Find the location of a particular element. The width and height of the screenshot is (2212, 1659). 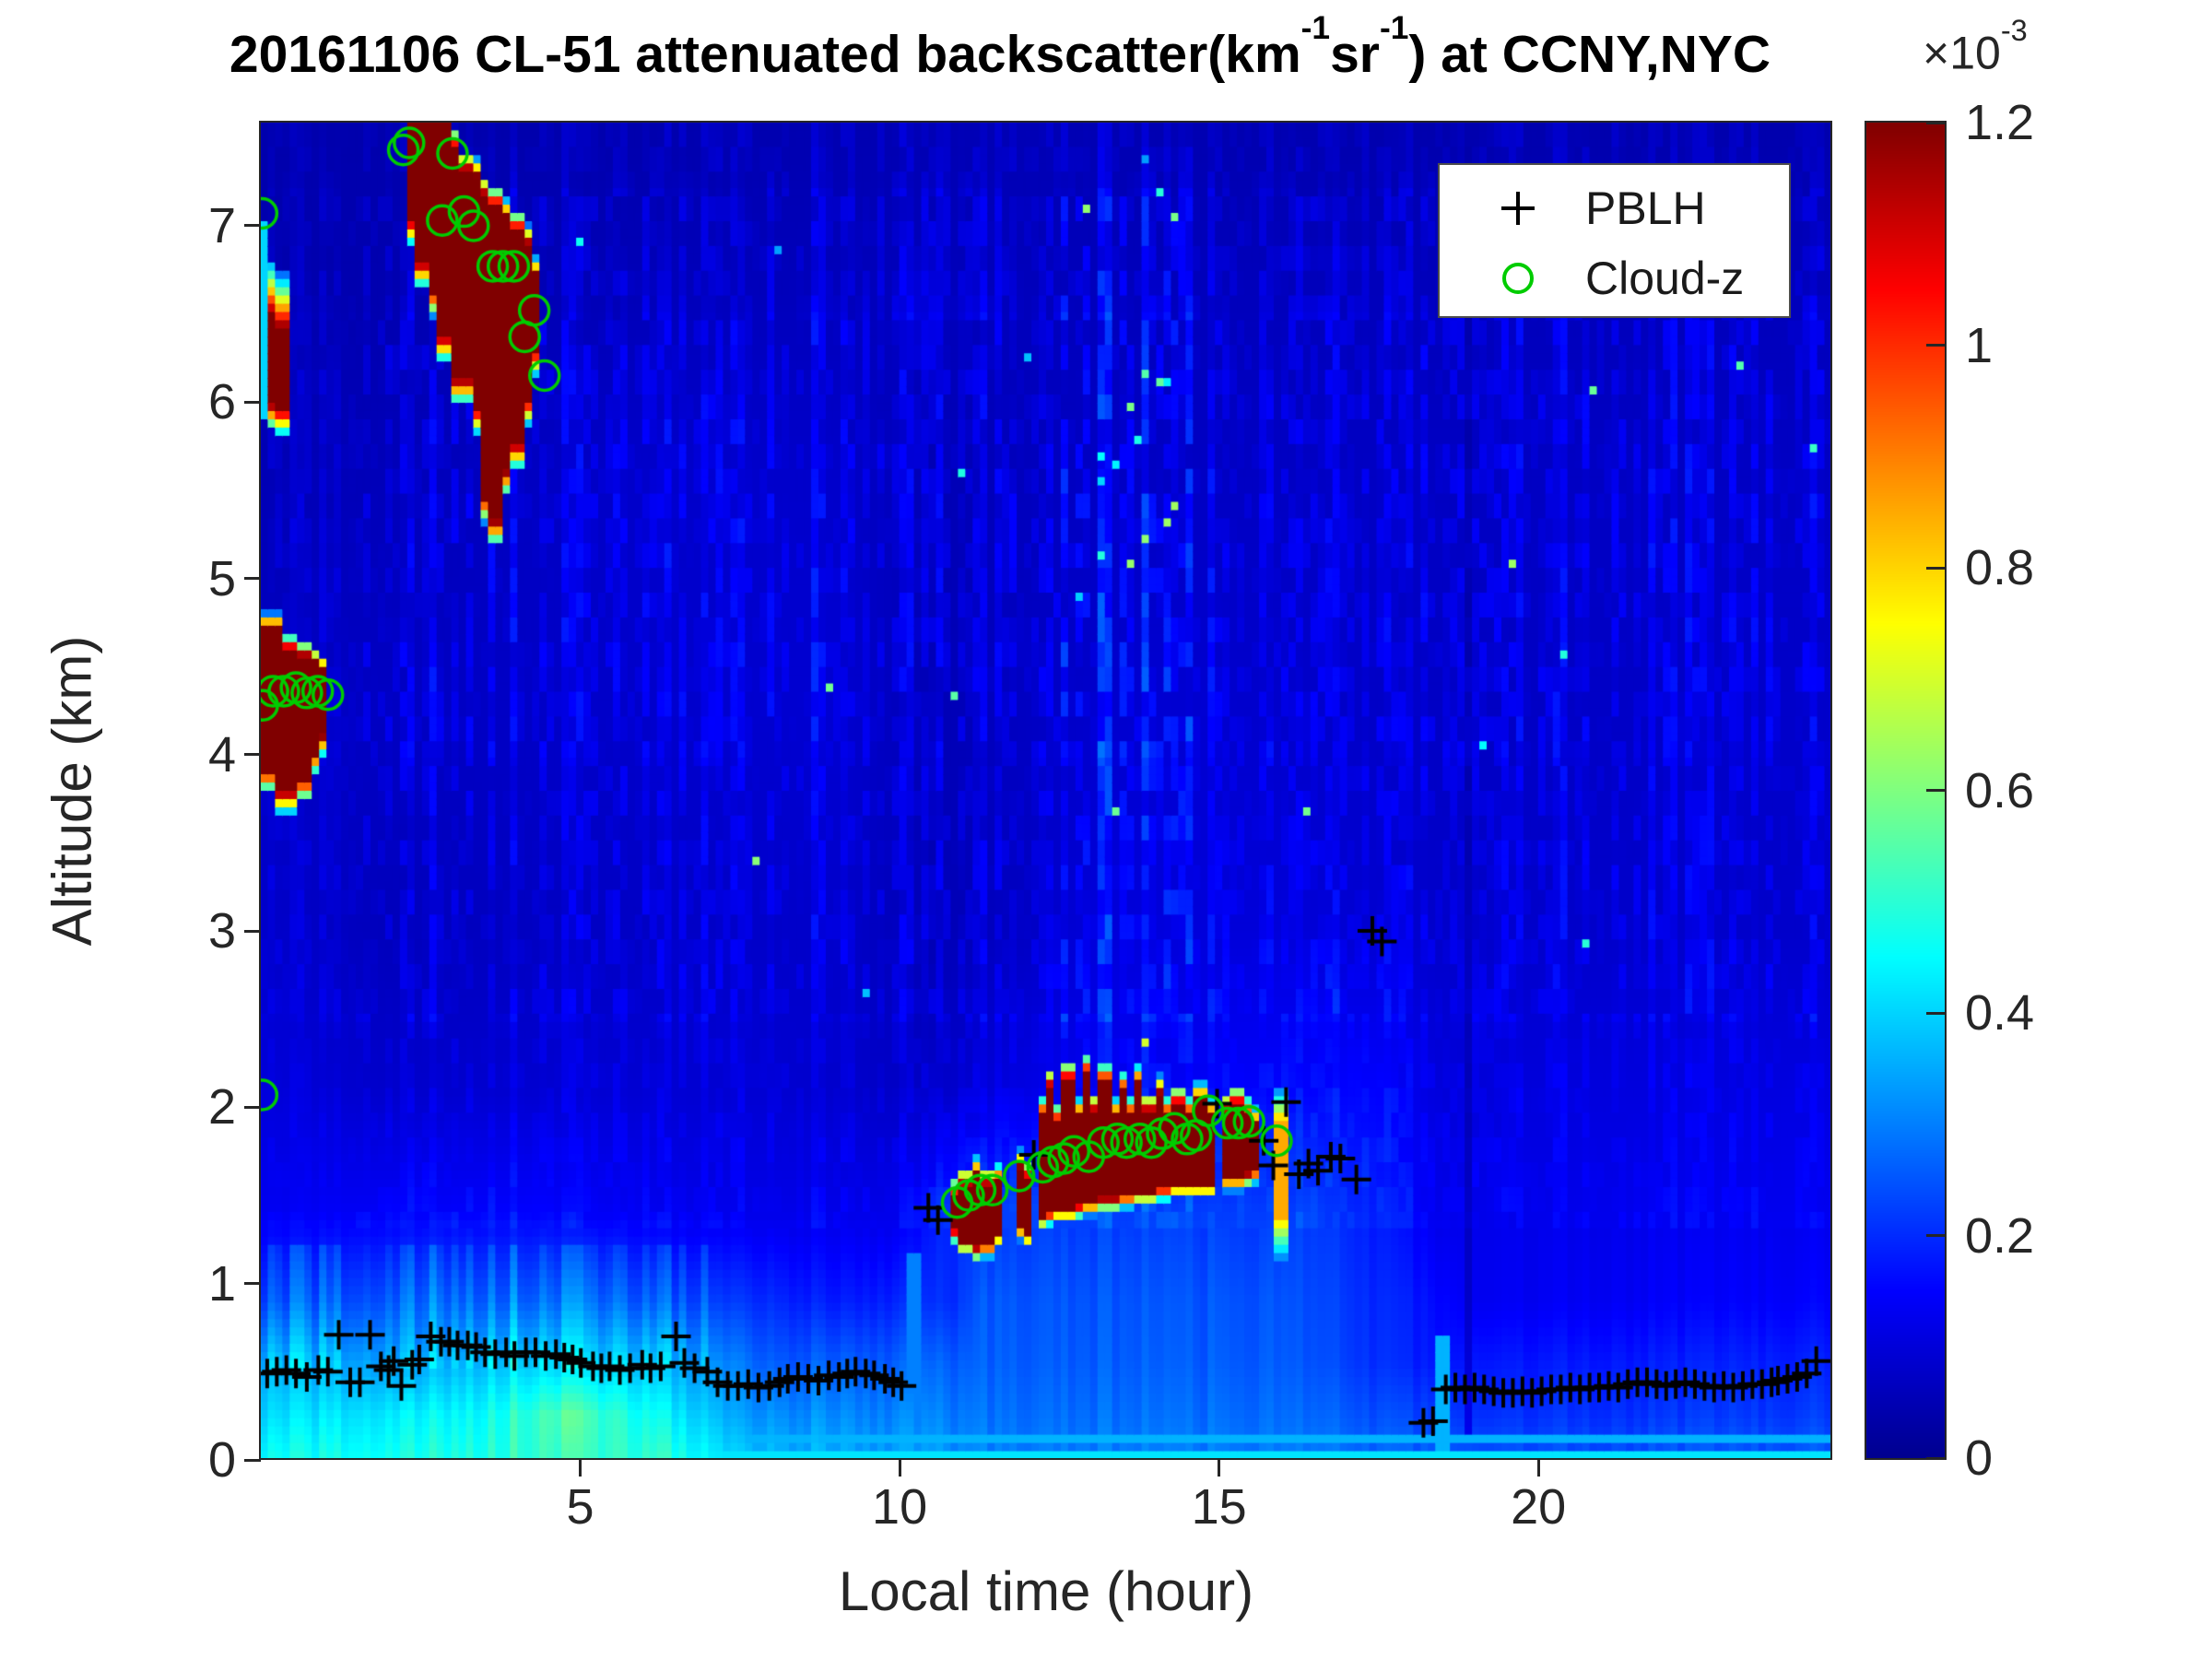

colorbar-tick-label: 1.2 is located at coordinates (2000, 122).